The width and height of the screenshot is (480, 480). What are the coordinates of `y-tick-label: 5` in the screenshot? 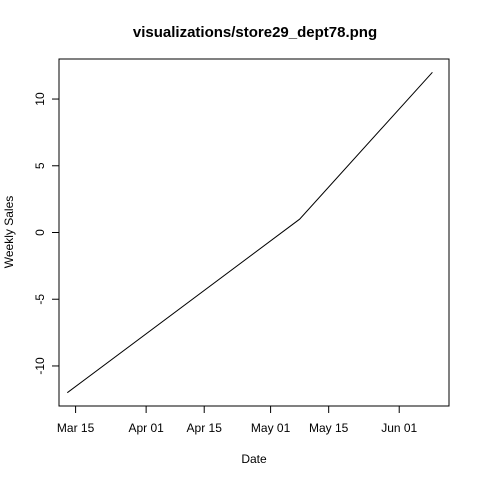 It's located at (40, 165).